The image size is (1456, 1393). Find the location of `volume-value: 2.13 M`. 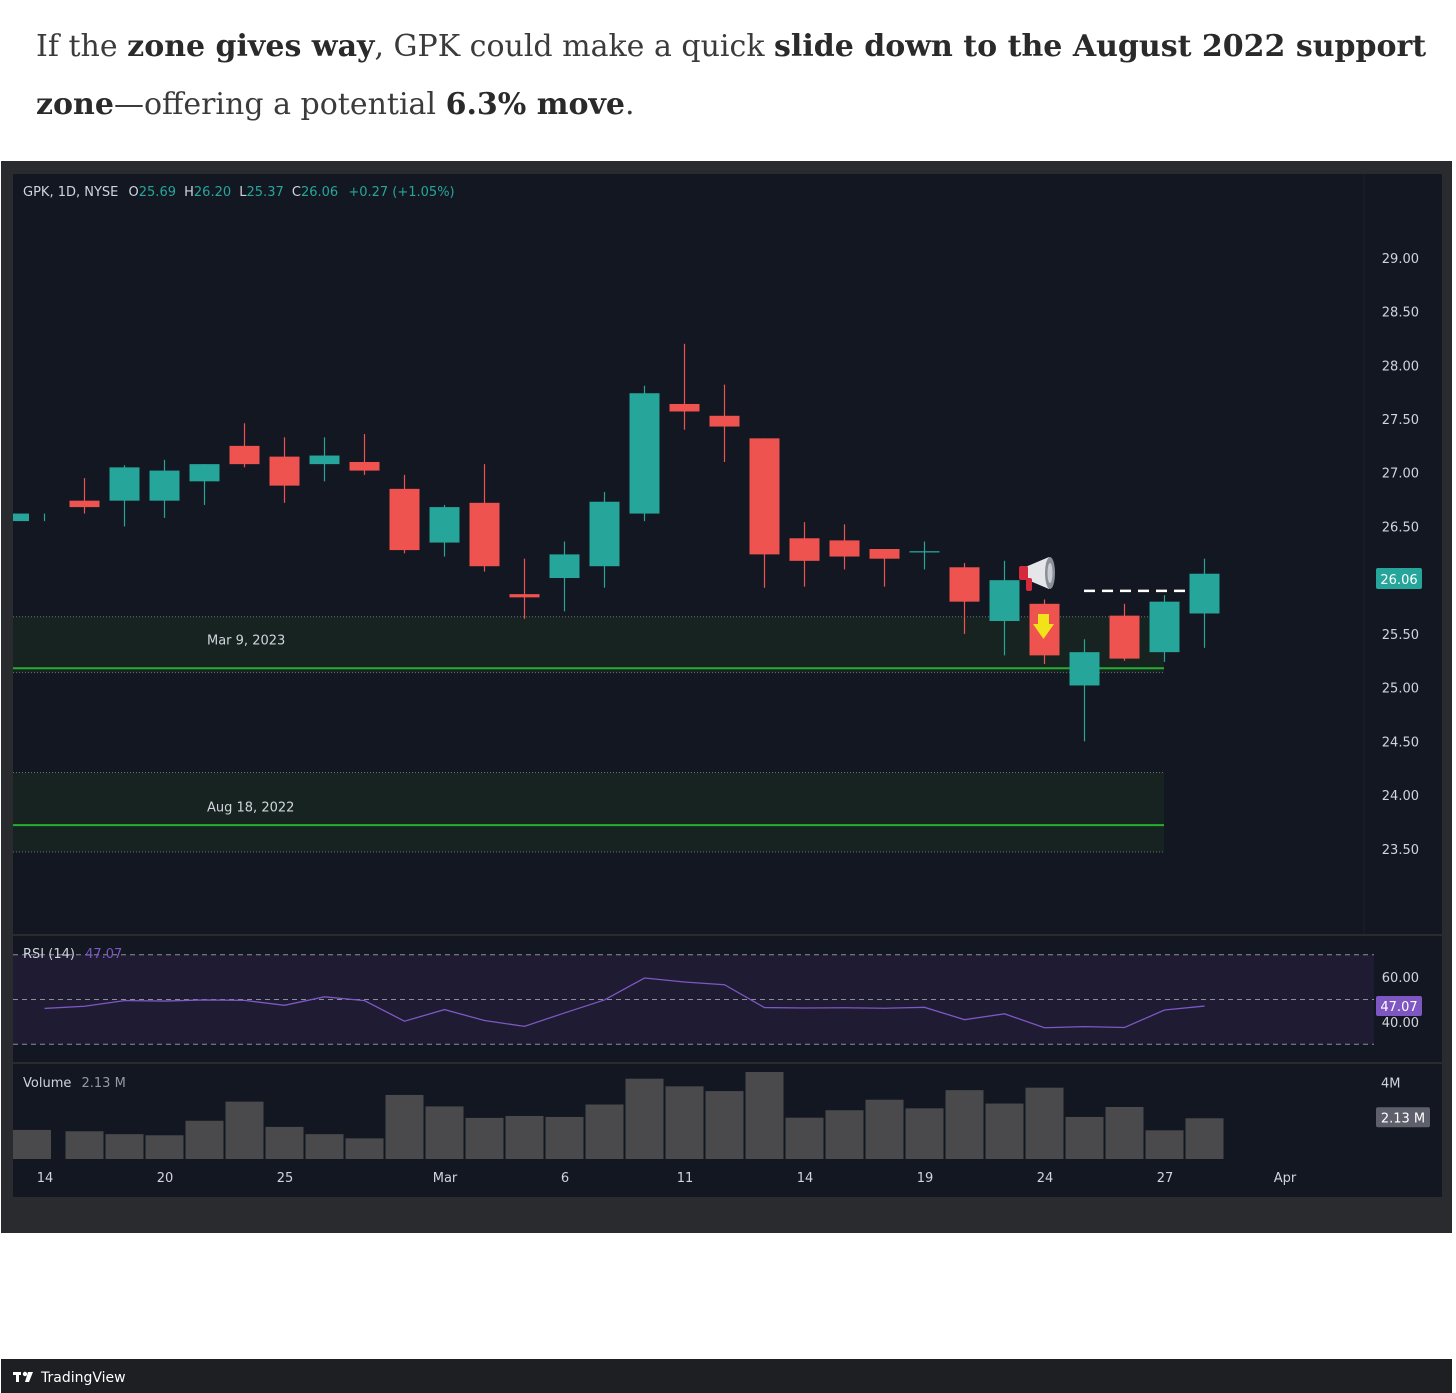

volume-value: 2.13 M is located at coordinates (104, 1083).